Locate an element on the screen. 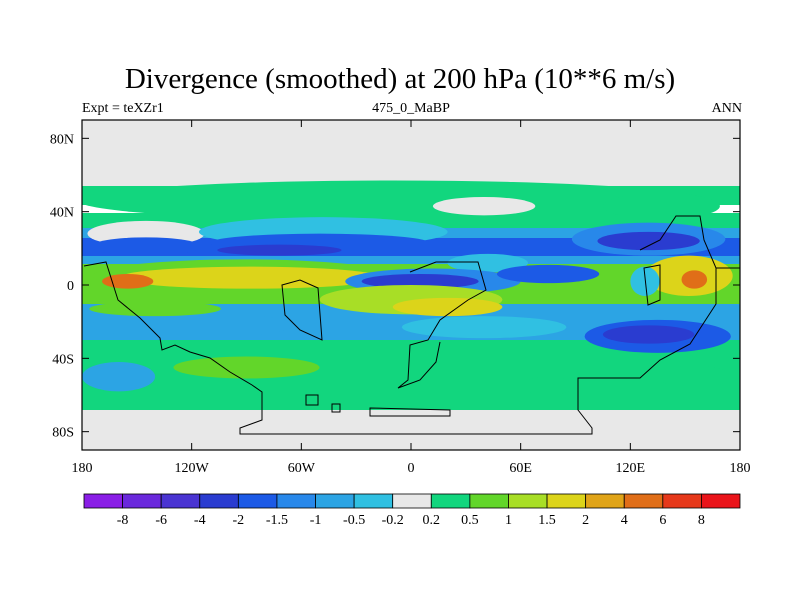  colorbar-label-9: 0.5 is located at coordinates (470, 520).